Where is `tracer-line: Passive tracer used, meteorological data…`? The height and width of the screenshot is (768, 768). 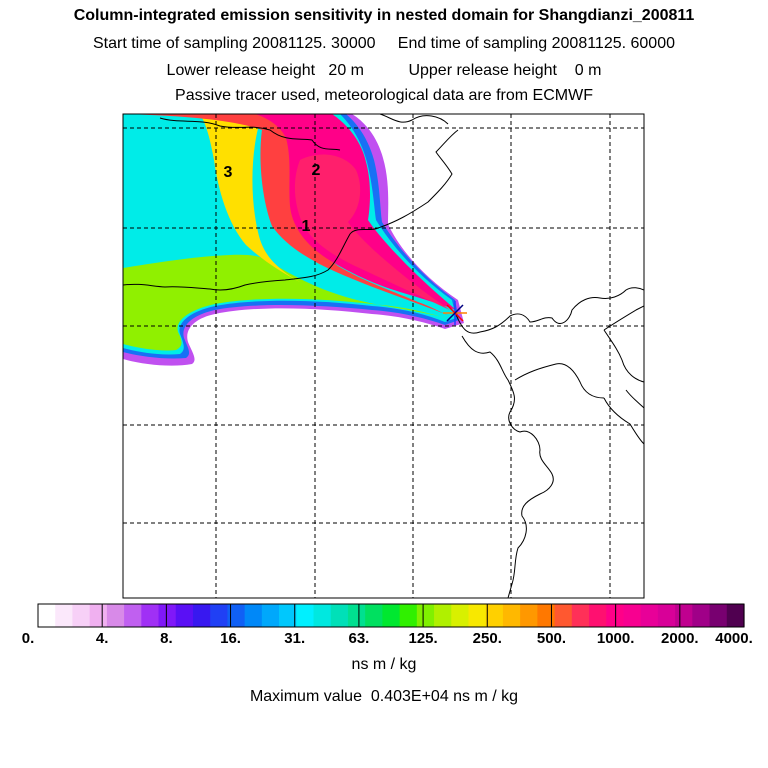 tracer-line: Passive tracer used, meteorological data… is located at coordinates (384, 95).